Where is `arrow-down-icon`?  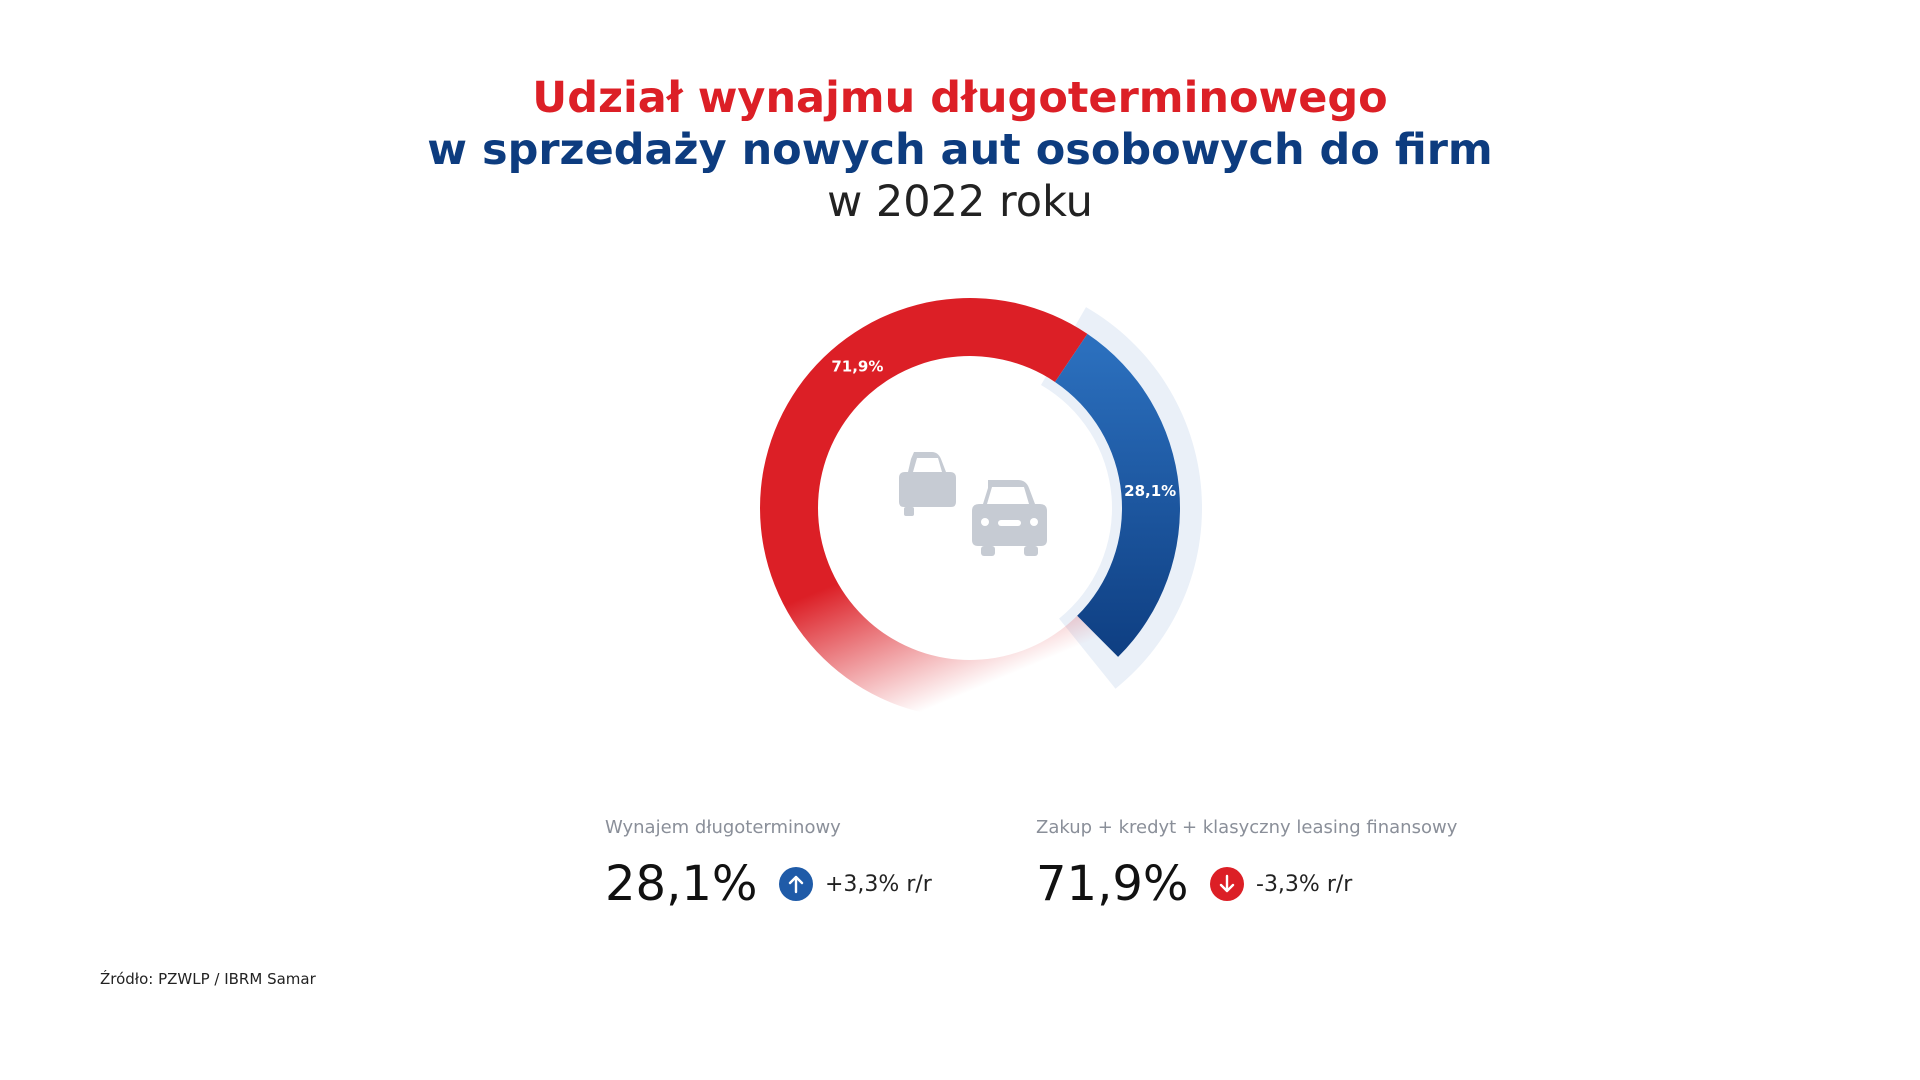 arrow-down-icon is located at coordinates (1227, 884).